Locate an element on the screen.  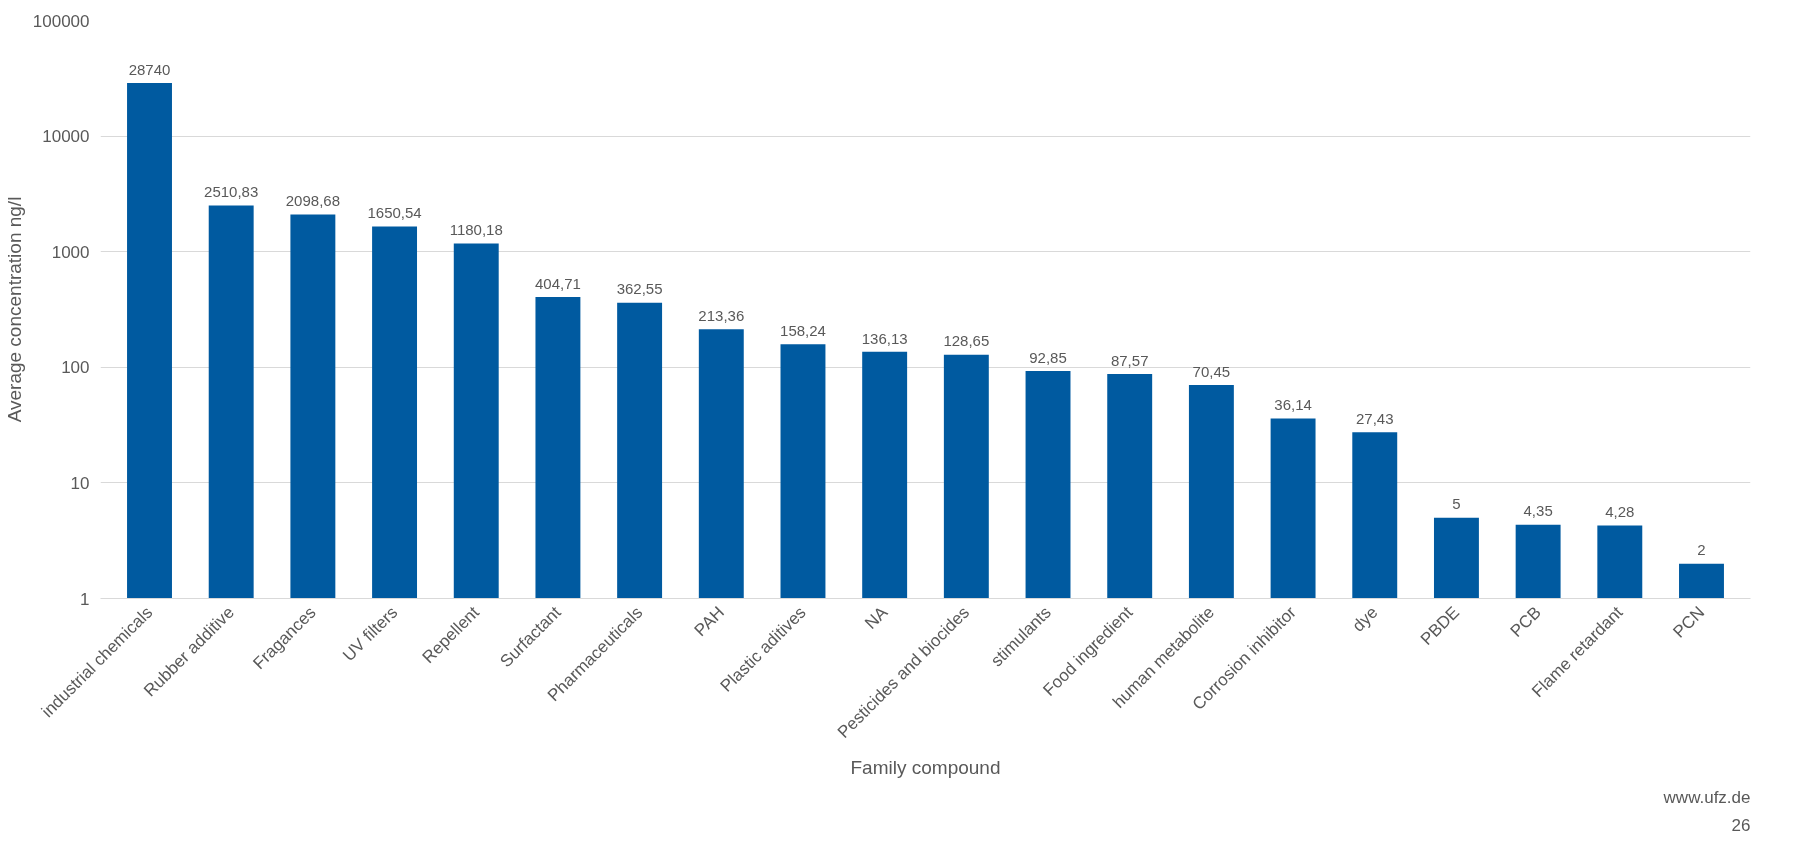
y-tick-label: 10000 is located at coordinates (66, 137).